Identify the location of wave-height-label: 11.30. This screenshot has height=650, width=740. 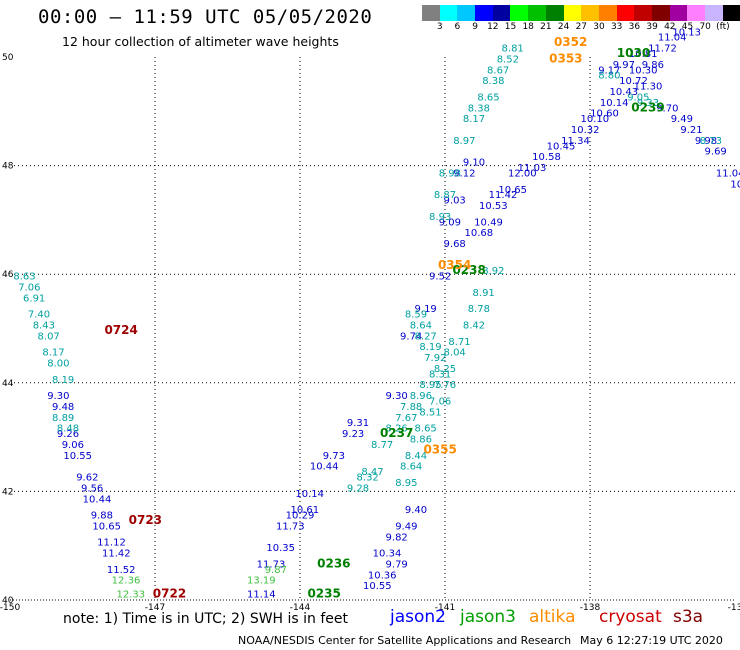
(648, 87).